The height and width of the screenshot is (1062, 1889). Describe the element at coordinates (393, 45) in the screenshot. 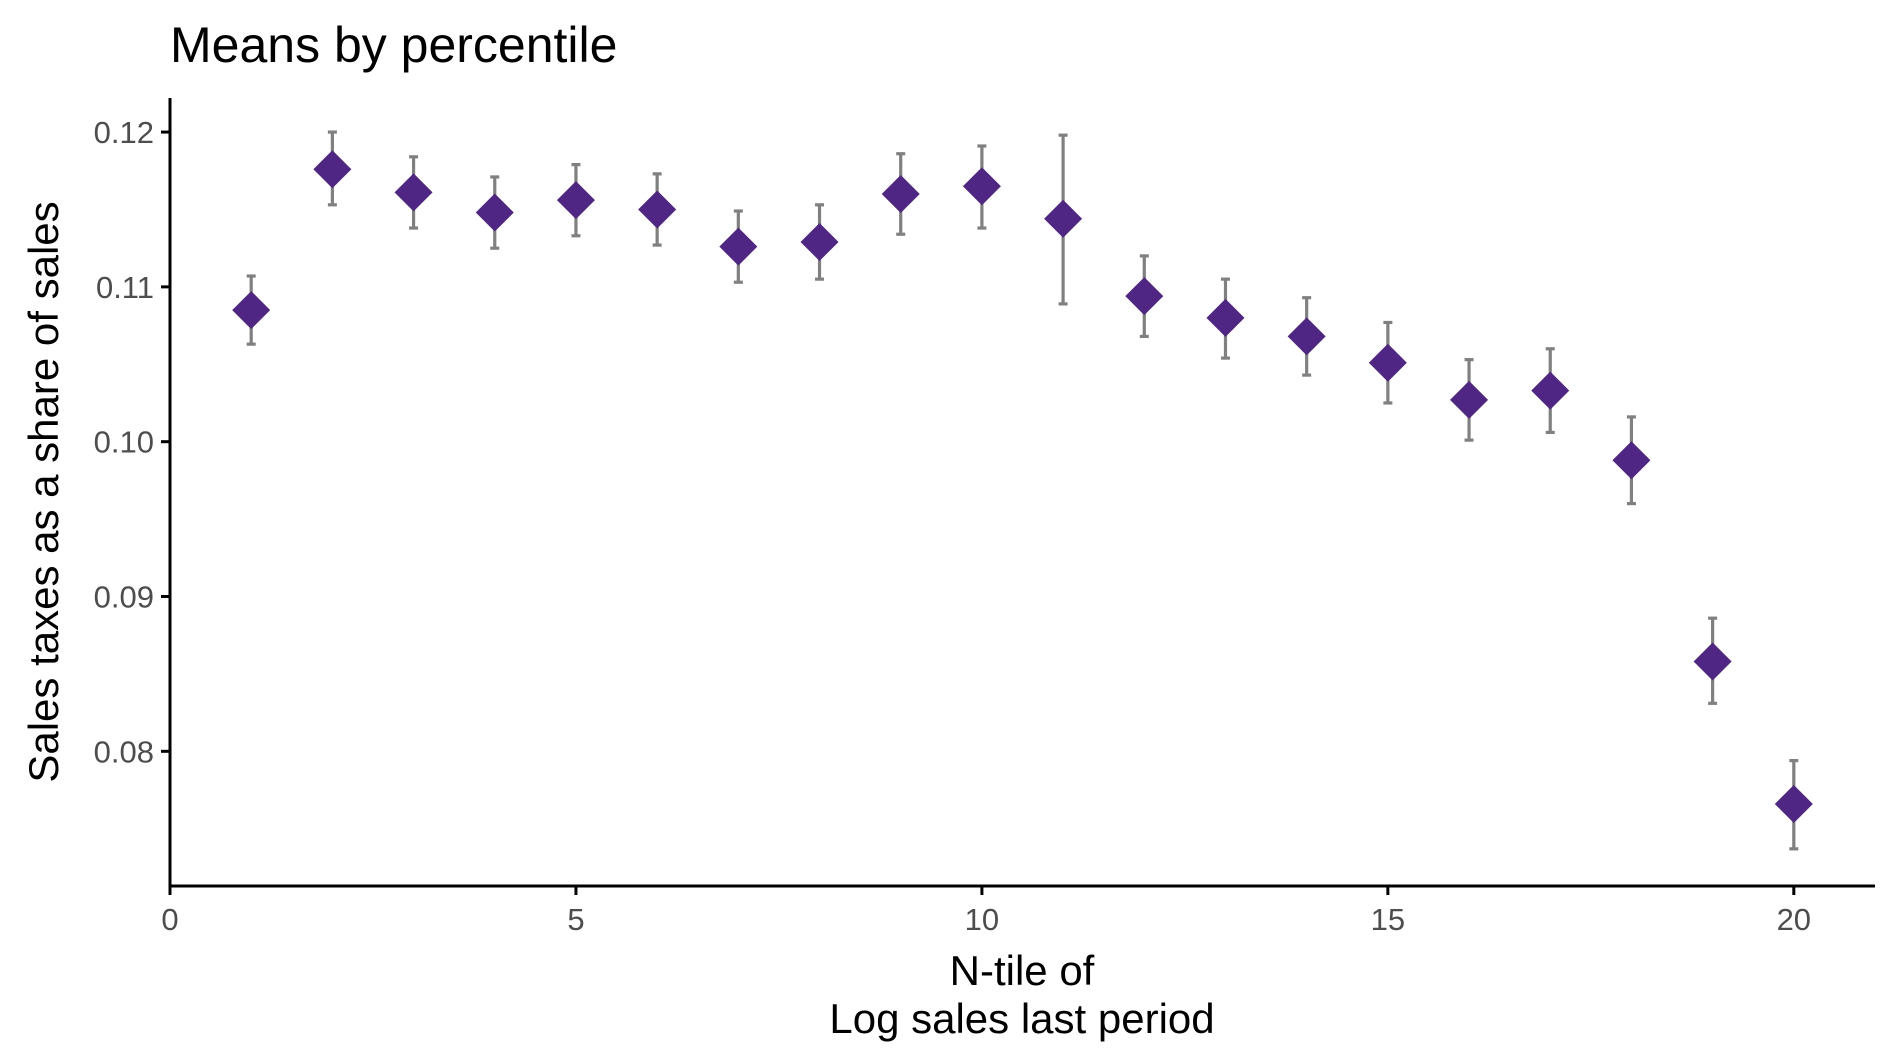

I see `chart-title: Means by percentile` at that location.